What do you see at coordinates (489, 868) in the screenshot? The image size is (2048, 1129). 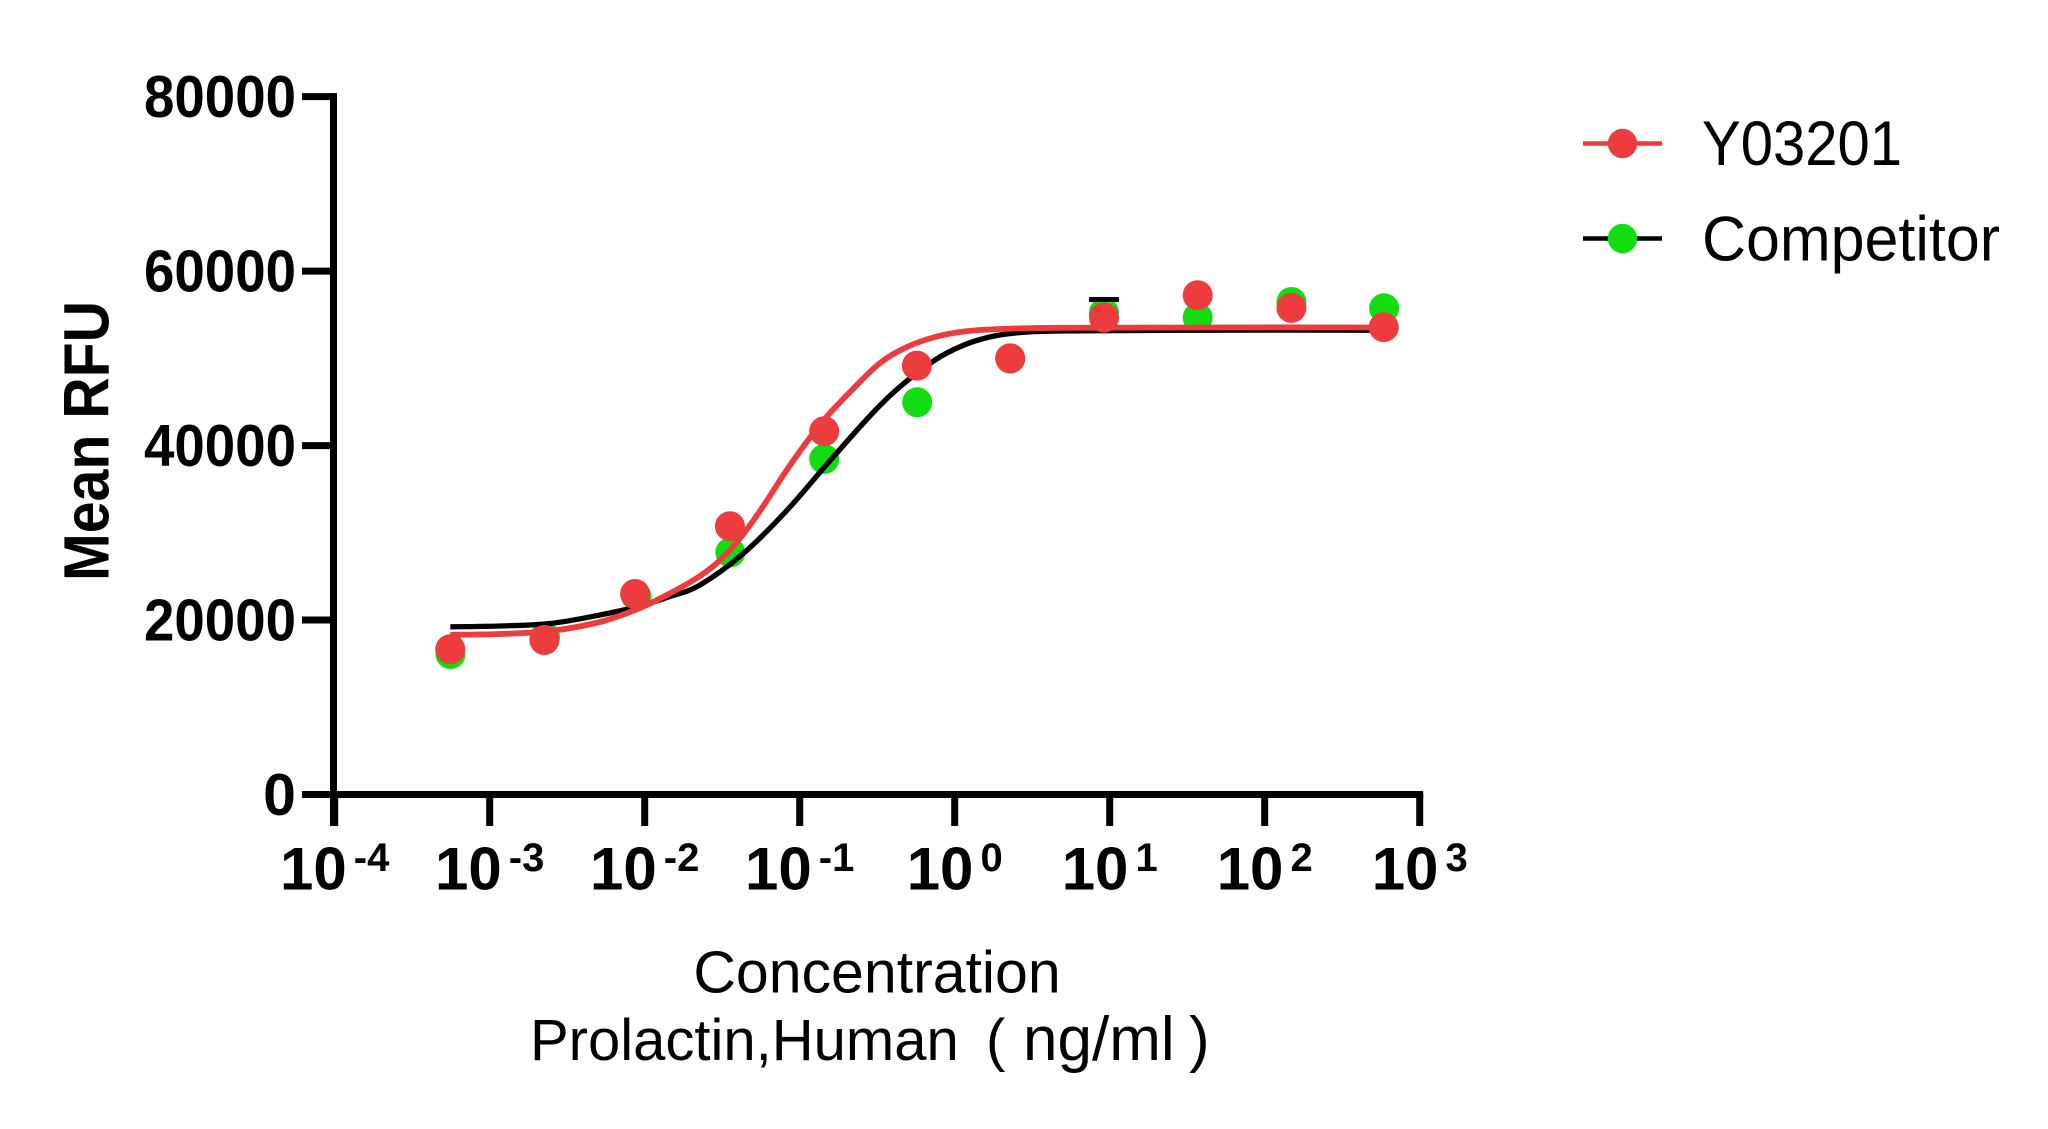 I see `svg-text:10-3: 10 -3` at bounding box center [489, 868].